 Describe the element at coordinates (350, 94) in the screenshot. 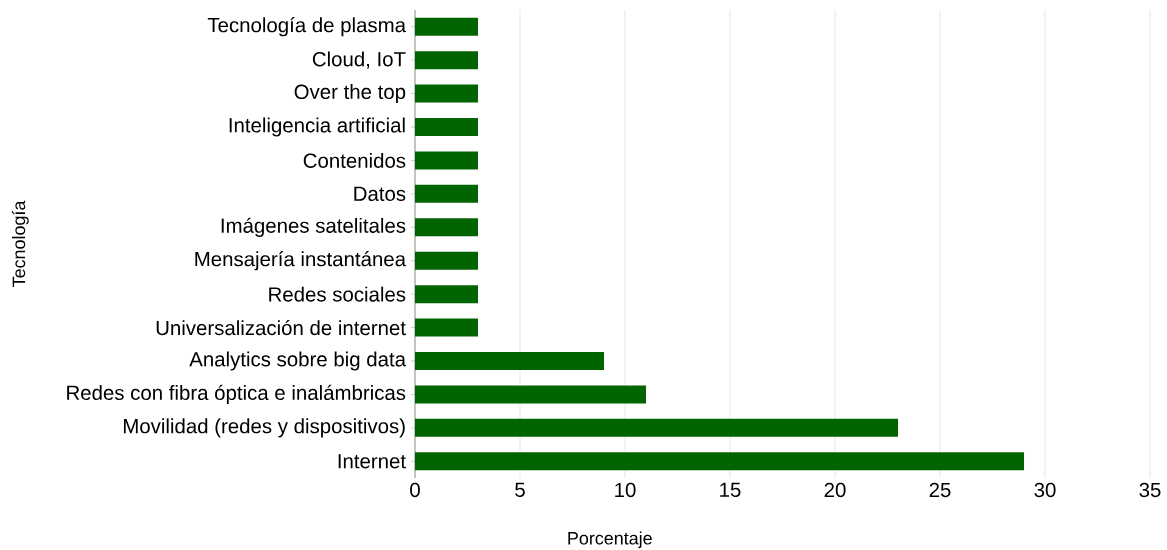

I see `y-tick-label: Over the top` at that location.